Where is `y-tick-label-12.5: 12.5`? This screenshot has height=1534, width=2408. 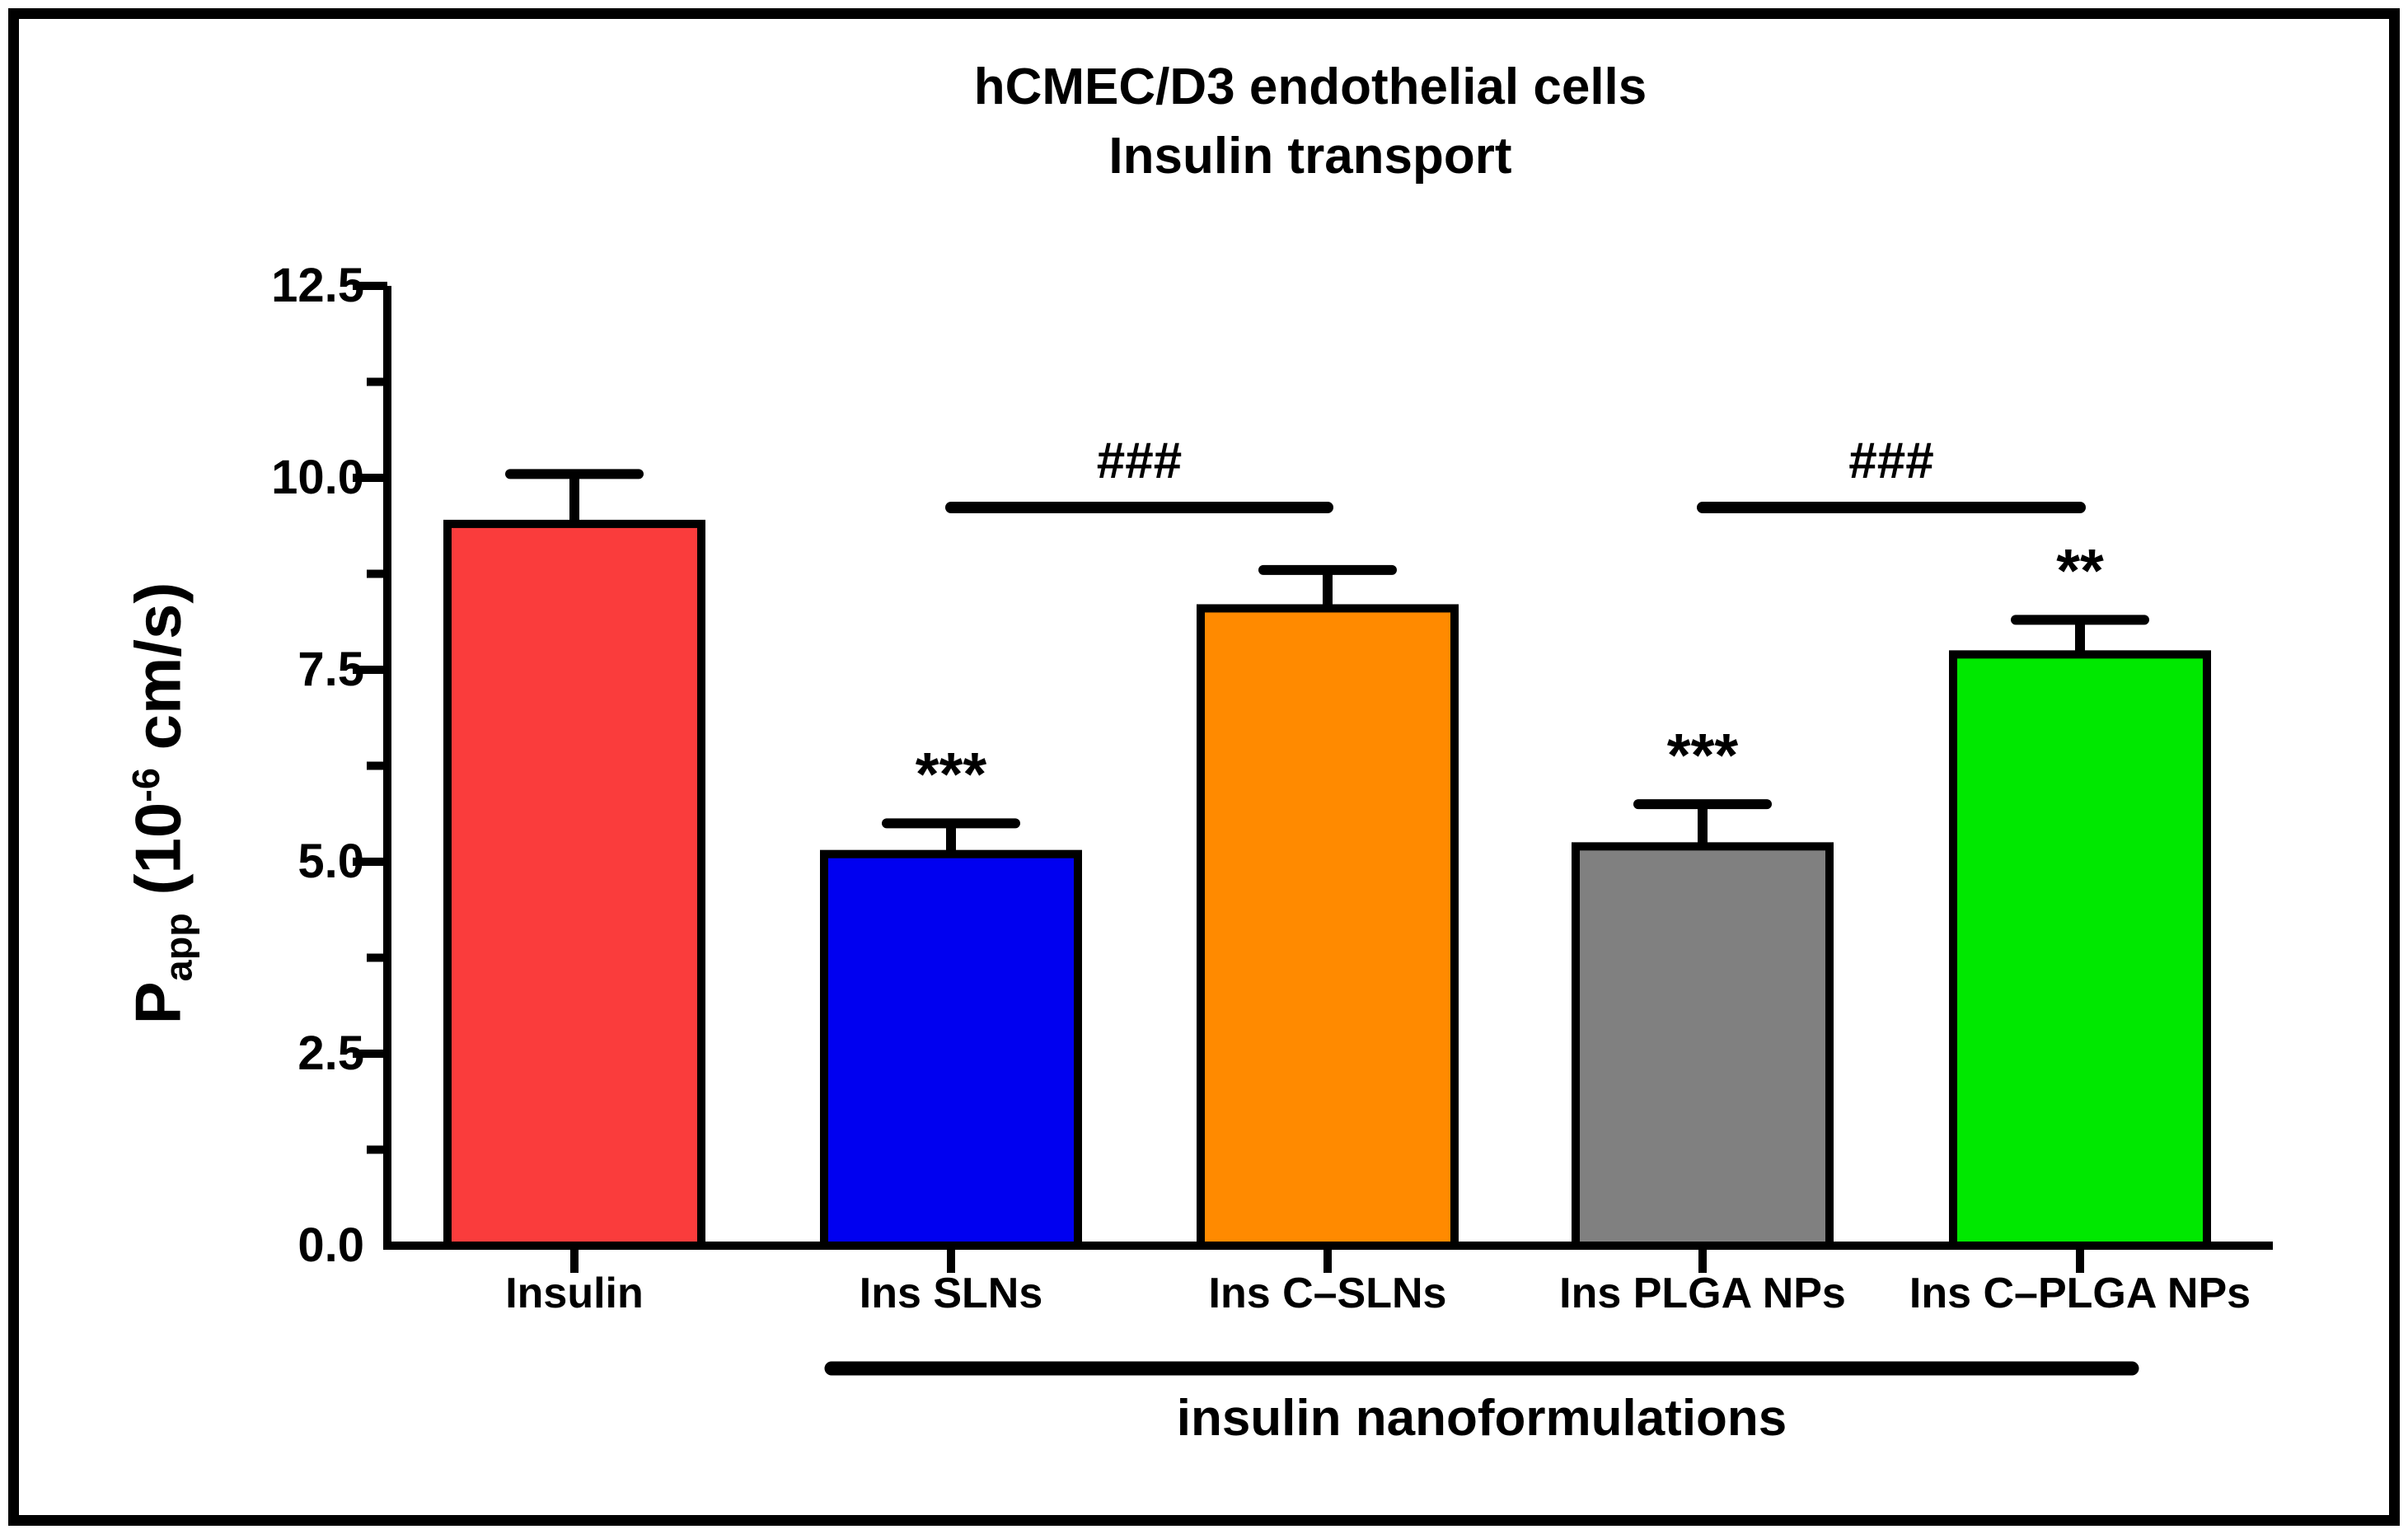
y-tick-label-12.5: 12.5 is located at coordinates (318, 285).